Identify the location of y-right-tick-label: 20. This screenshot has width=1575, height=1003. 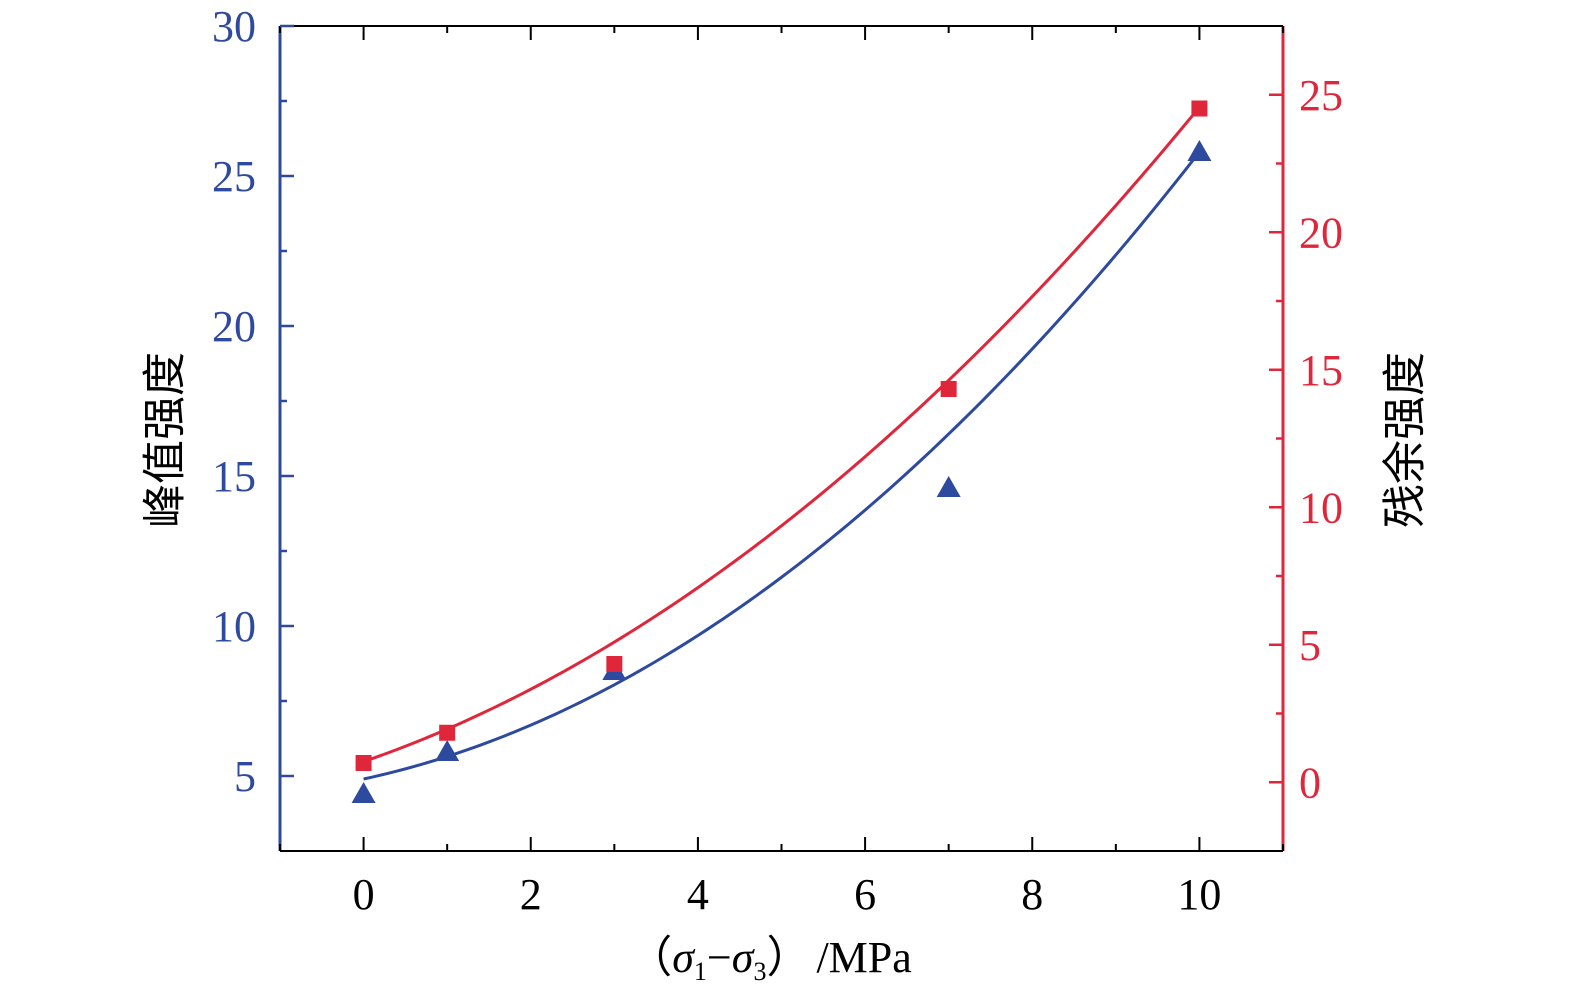
(1321, 232).